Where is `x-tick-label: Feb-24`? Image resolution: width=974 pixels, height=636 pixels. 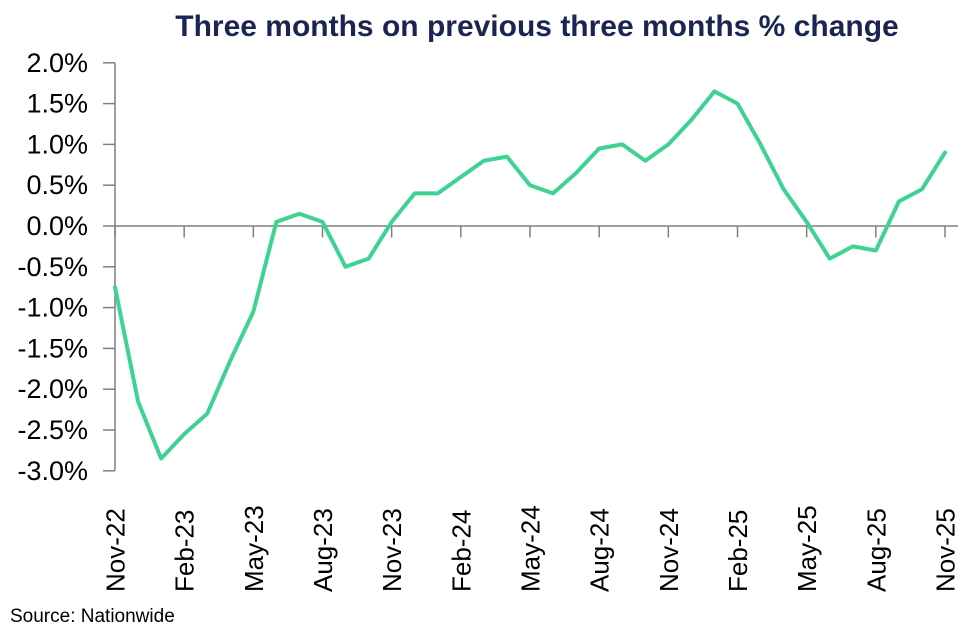
x-tick-label: Feb-24 is located at coordinates (461, 551).